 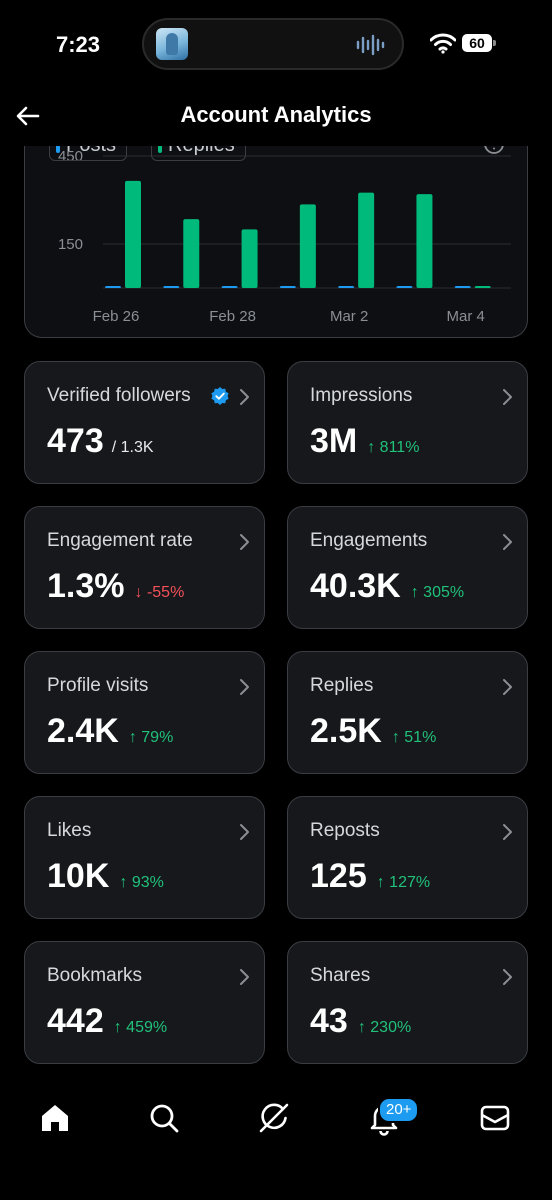 I want to click on stat-value: 442 ↑ 459%, so click(x=107, y=1021).